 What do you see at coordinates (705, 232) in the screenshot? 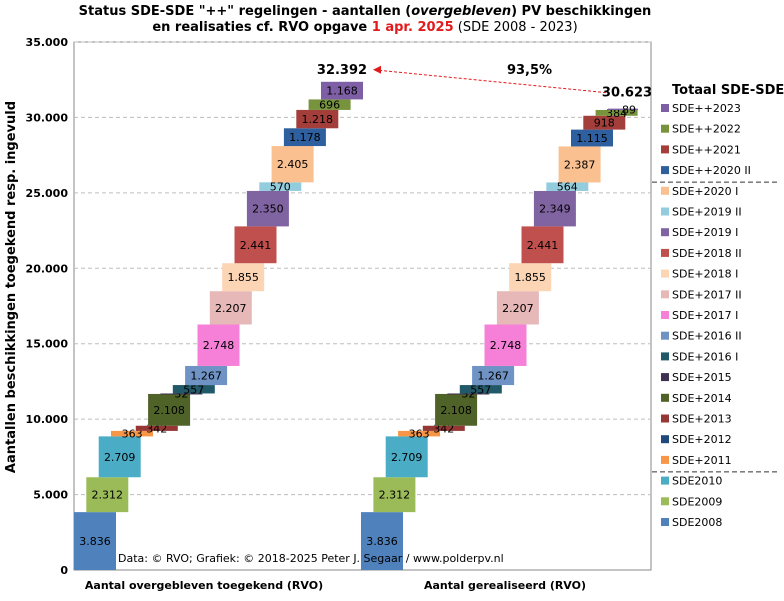
I see `legend-item-label: SDE+2019 I` at bounding box center [705, 232].